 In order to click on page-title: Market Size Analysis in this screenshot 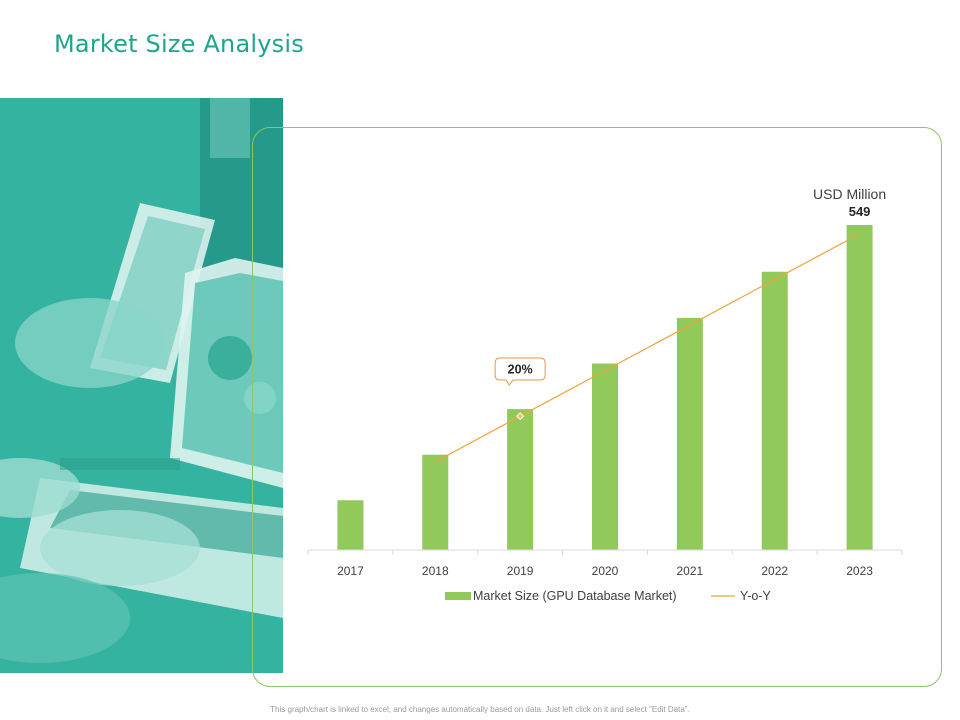, I will do `click(179, 44)`.